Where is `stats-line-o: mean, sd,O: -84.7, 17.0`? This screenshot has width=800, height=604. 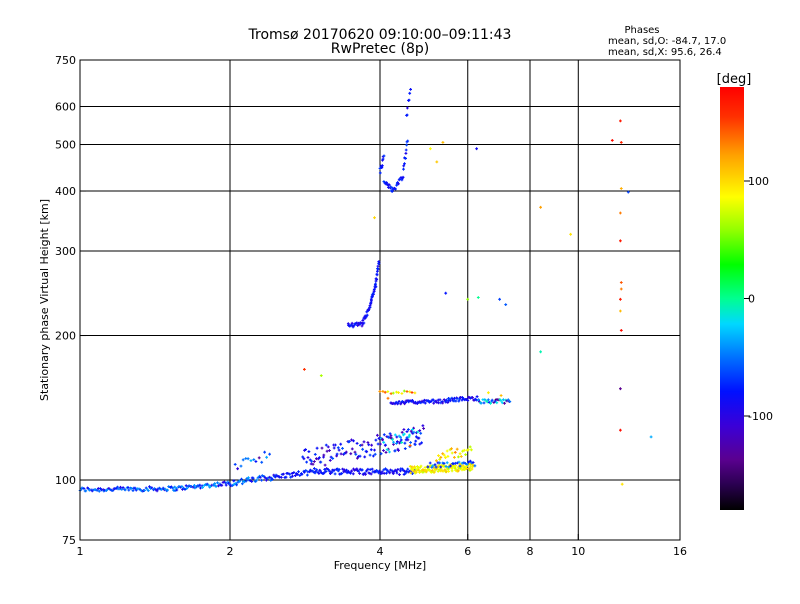 stats-line-o: mean, sd,O: -84.7, 17.0 is located at coordinates (667, 41).